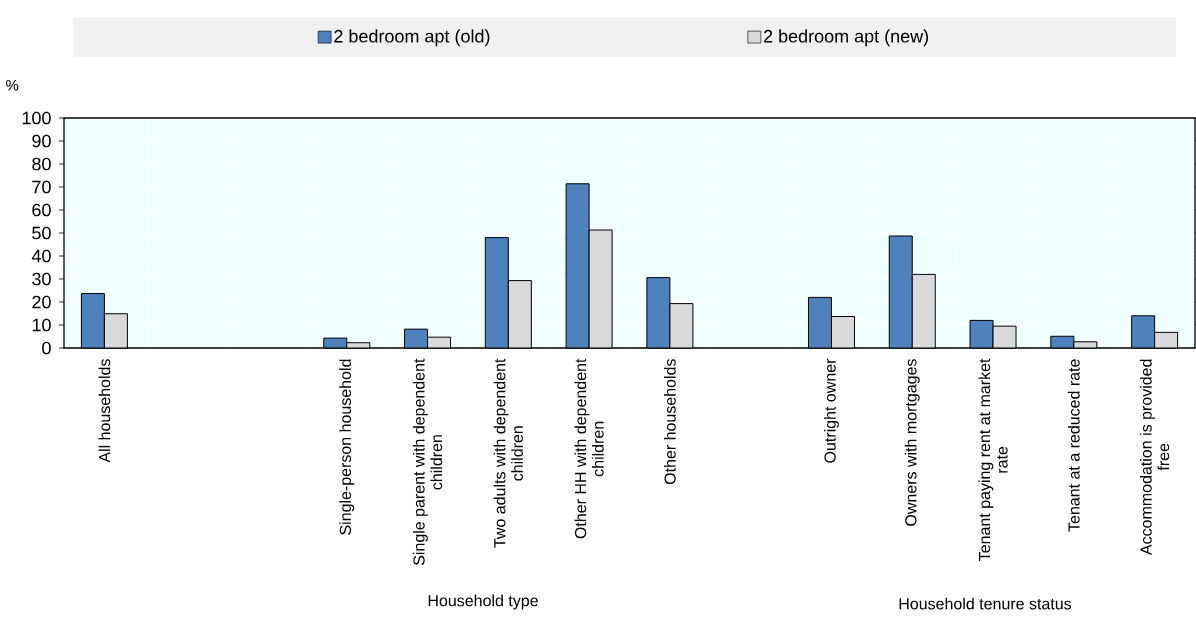 This screenshot has width=1196, height=623. I want to click on y-tick-label: 90, so click(41, 141).